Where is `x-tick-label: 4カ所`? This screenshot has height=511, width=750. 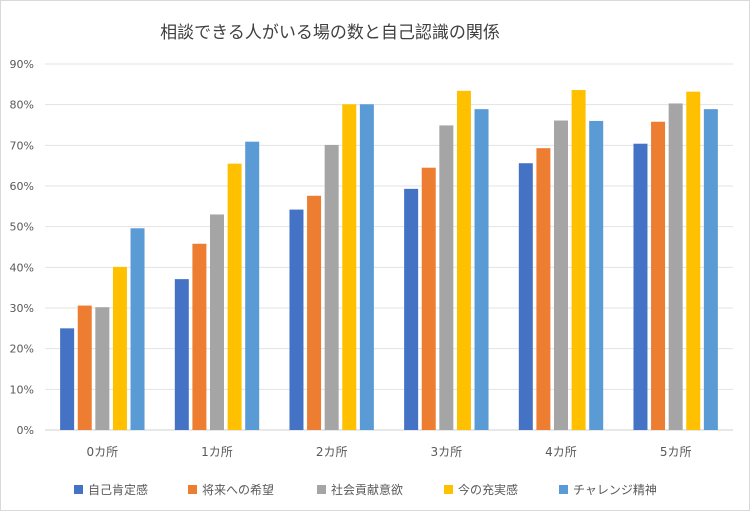
x-tick-label: 4カ所 is located at coordinates (561, 452).